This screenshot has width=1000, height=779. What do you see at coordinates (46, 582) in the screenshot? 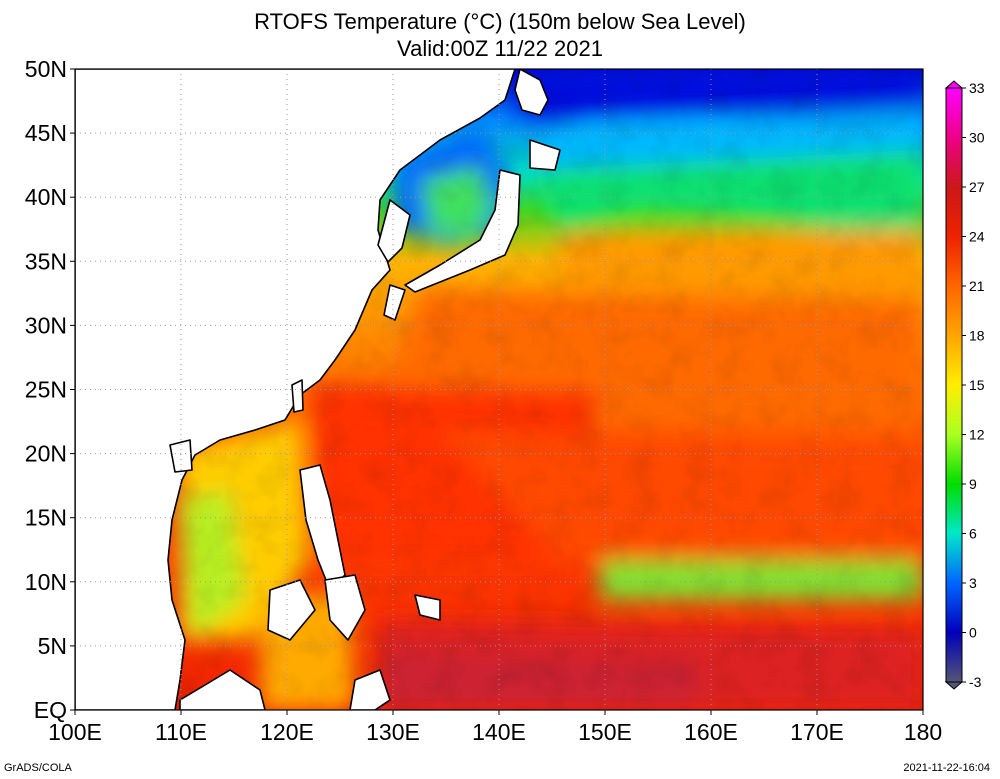
I see `lat-tick-label: 10N` at bounding box center [46, 582].